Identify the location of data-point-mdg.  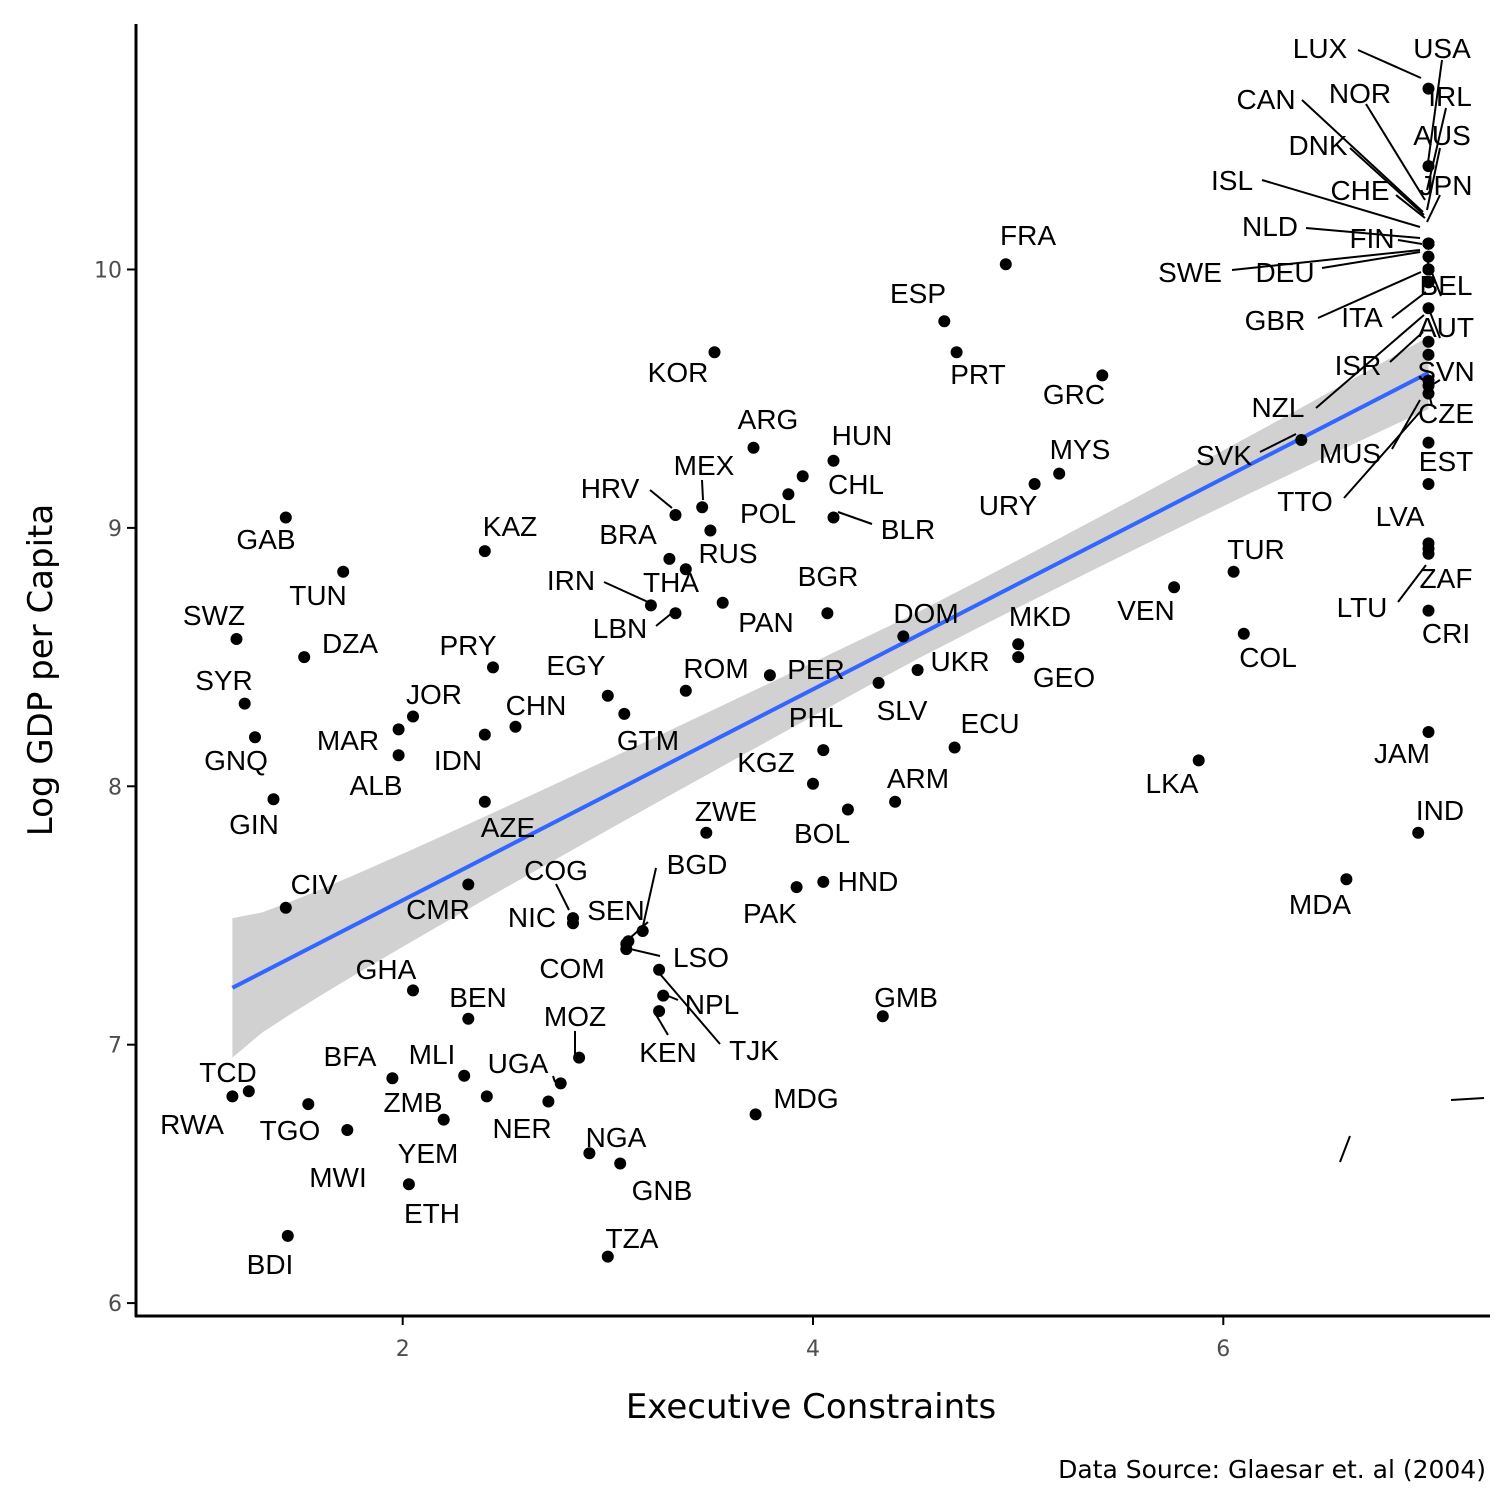
(755, 1114).